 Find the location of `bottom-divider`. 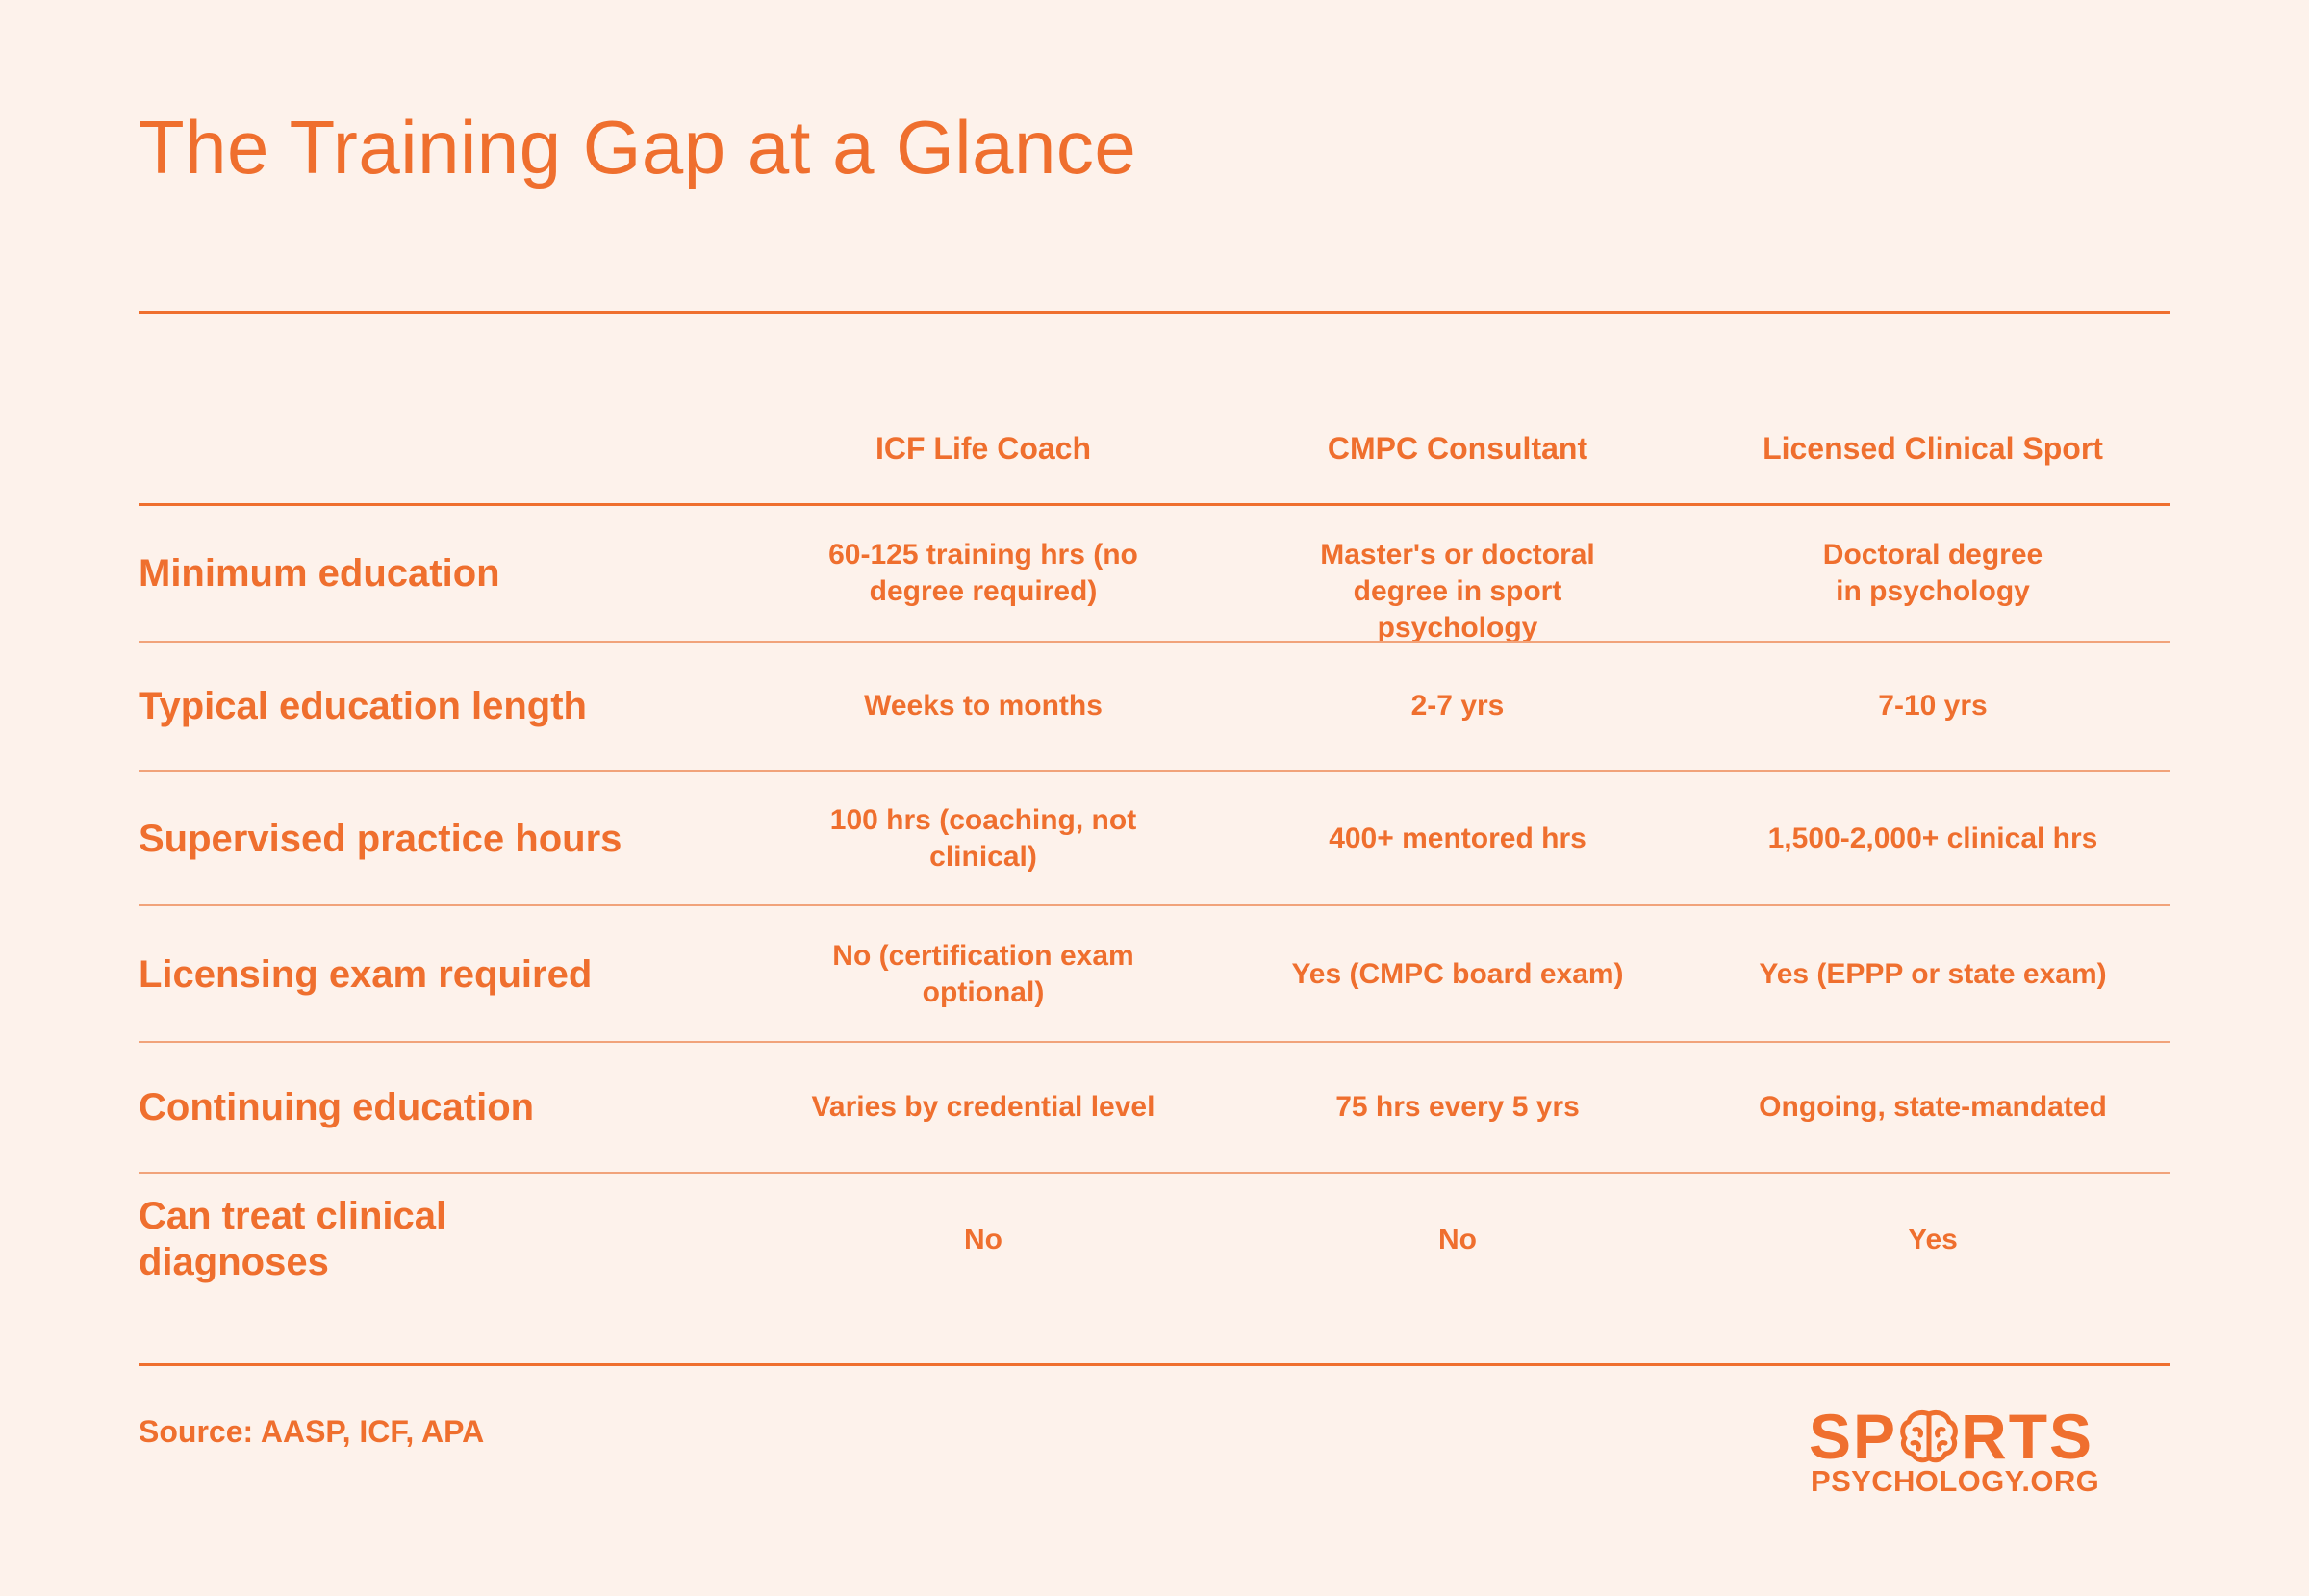

bottom-divider is located at coordinates (1154, 1364).